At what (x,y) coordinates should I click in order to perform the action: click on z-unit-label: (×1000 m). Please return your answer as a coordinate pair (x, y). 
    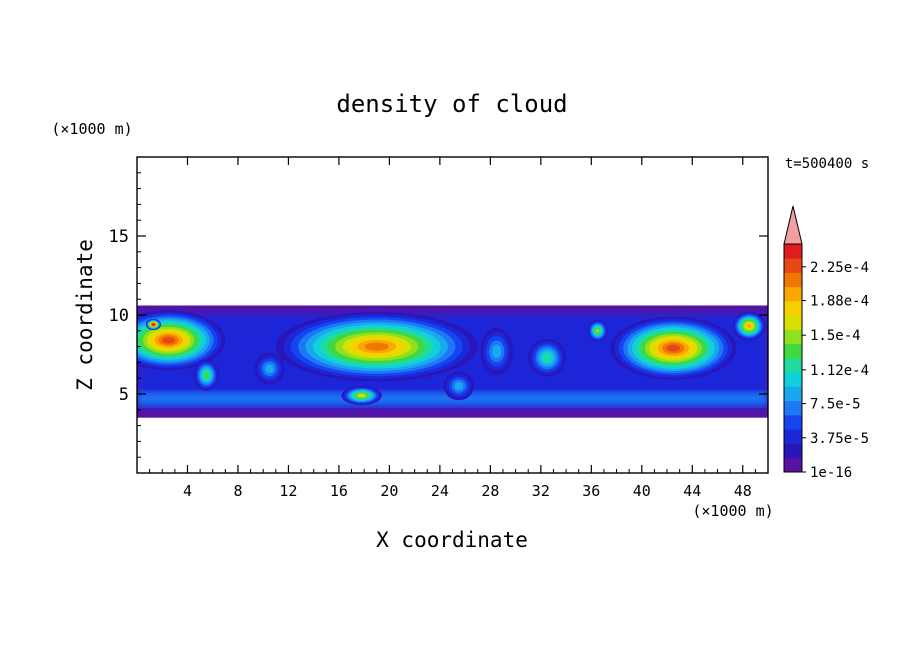
    Looking at the image, I should click on (91, 129).